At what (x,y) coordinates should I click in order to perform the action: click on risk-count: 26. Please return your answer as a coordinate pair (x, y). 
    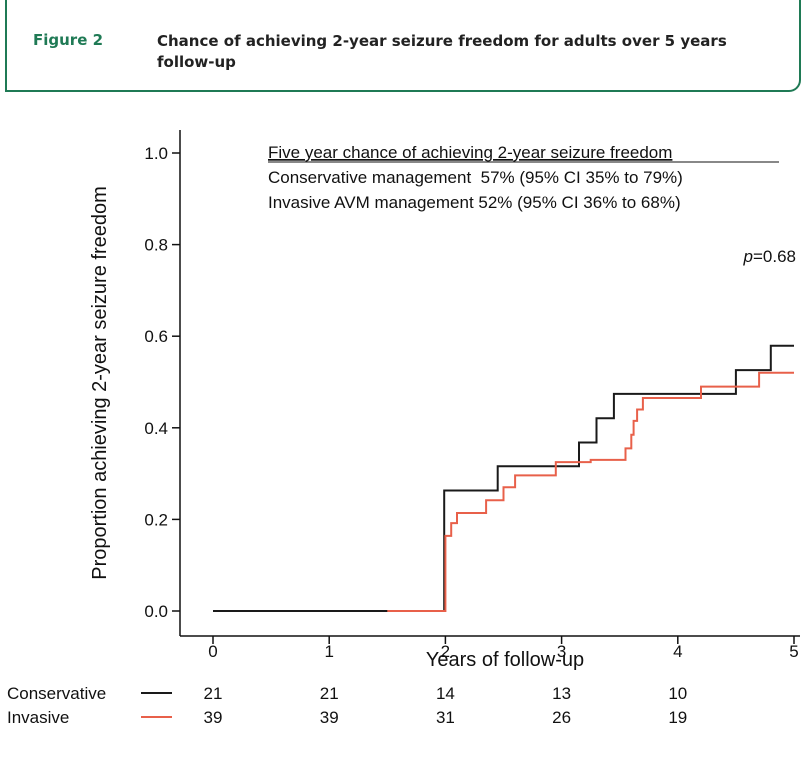
    Looking at the image, I should click on (561, 717).